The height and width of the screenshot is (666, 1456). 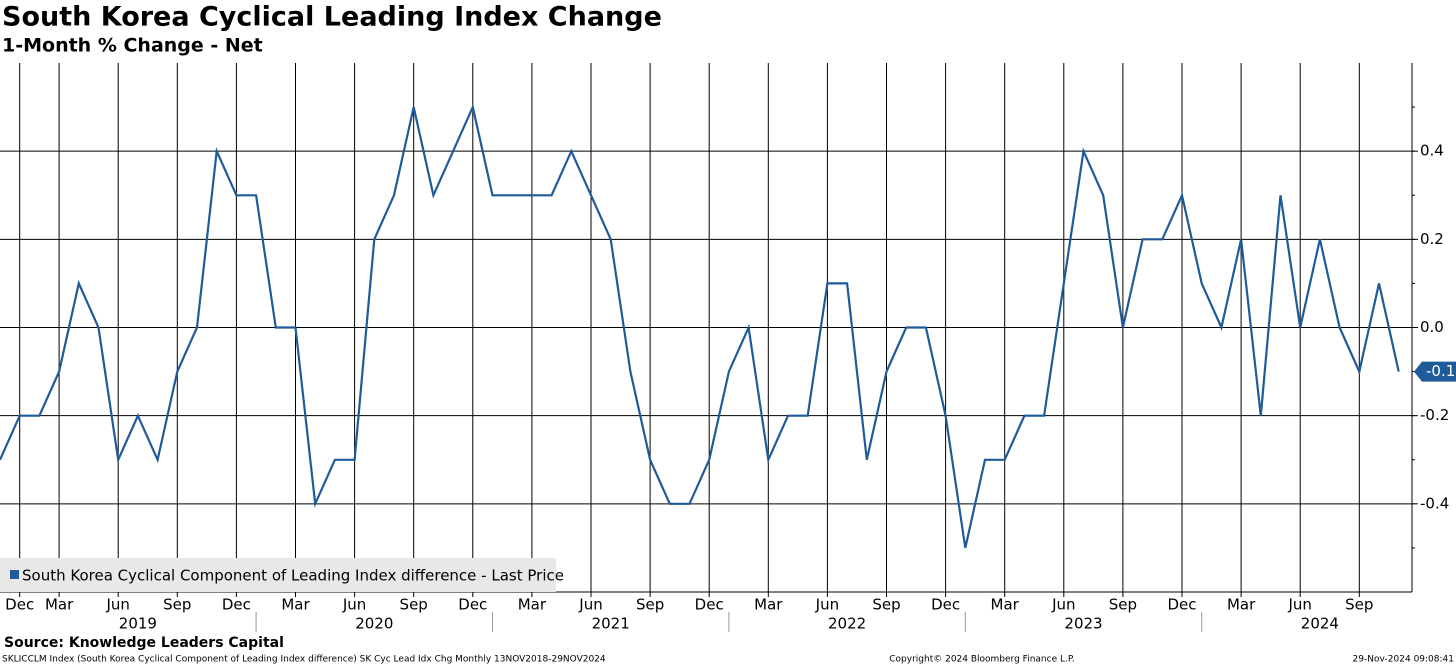 What do you see at coordinates (1432, 327) in the screenshot?
I see `y-tick-label: 0.0` at bounding box center [1432, 327].